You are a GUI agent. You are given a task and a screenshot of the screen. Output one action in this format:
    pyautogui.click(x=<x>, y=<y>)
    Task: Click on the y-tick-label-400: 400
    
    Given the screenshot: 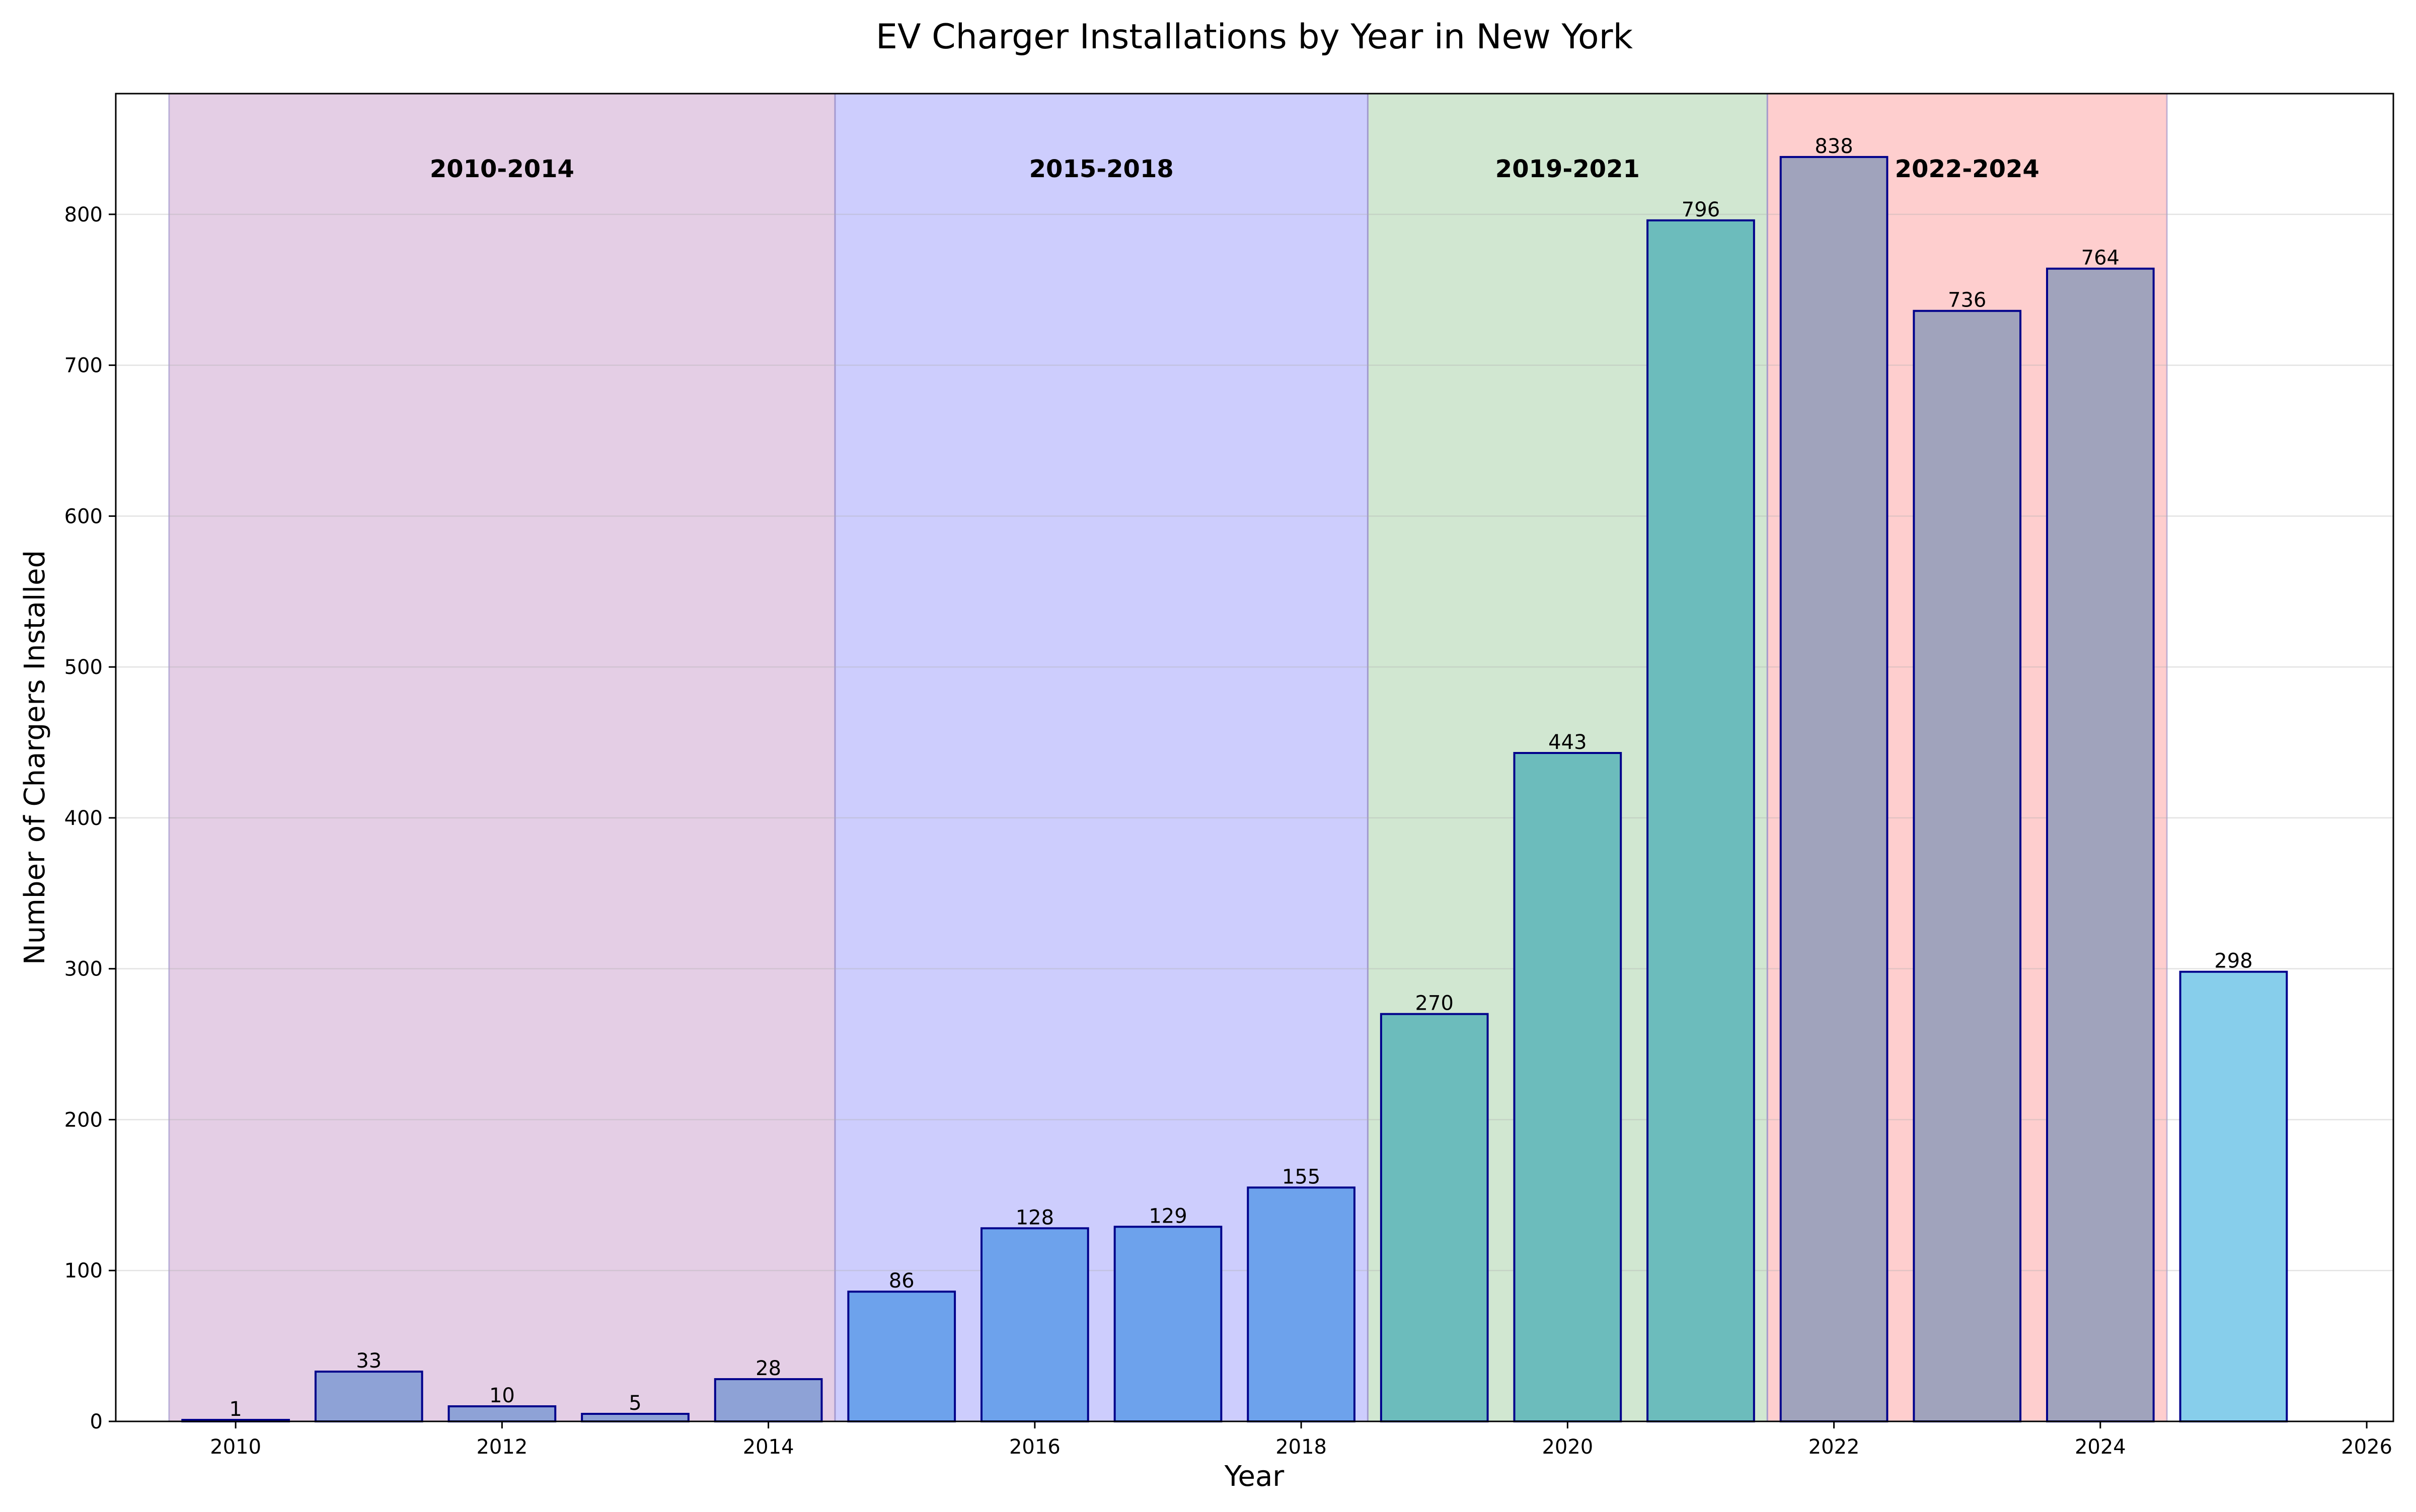 What is the action you would take?
    pyautogui.click(x=83, y=818)
    